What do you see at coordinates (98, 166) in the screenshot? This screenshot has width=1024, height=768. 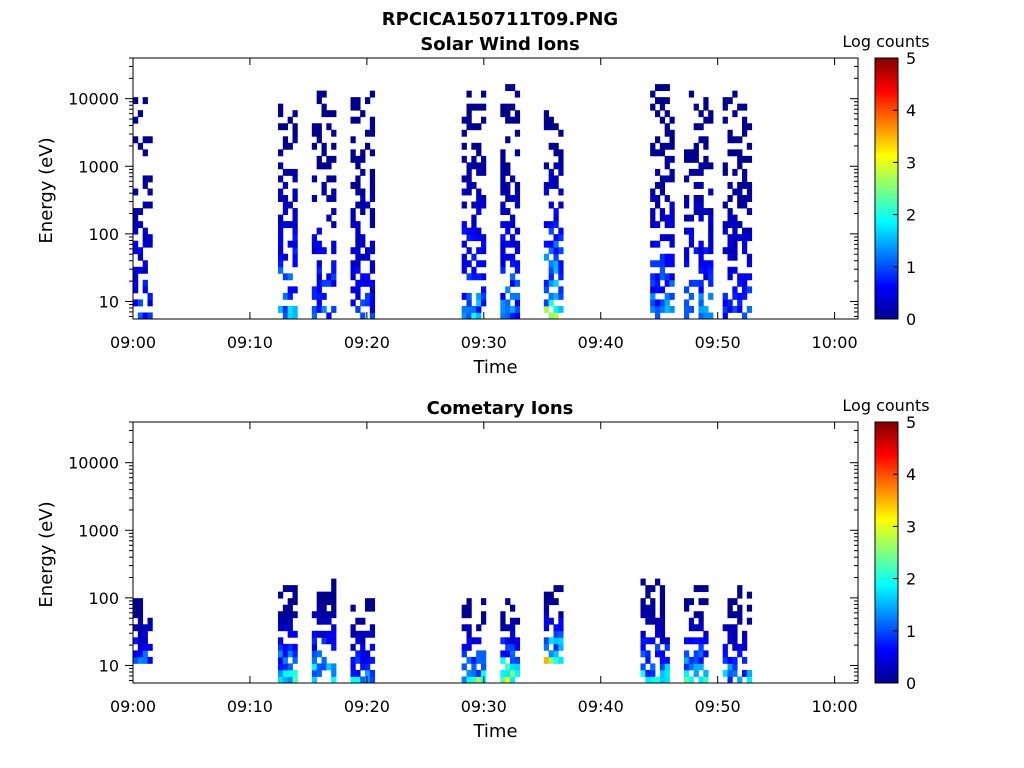 I see `y-tick-label: 1000` at bounding box center [98, 166].